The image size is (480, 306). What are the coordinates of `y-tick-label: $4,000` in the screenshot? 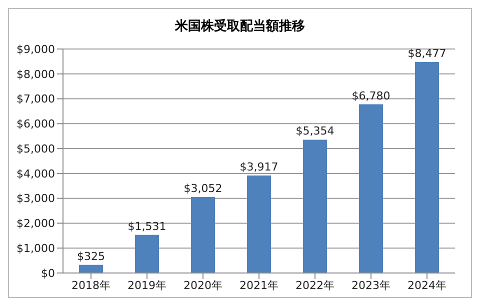 It's located at (35, 173).